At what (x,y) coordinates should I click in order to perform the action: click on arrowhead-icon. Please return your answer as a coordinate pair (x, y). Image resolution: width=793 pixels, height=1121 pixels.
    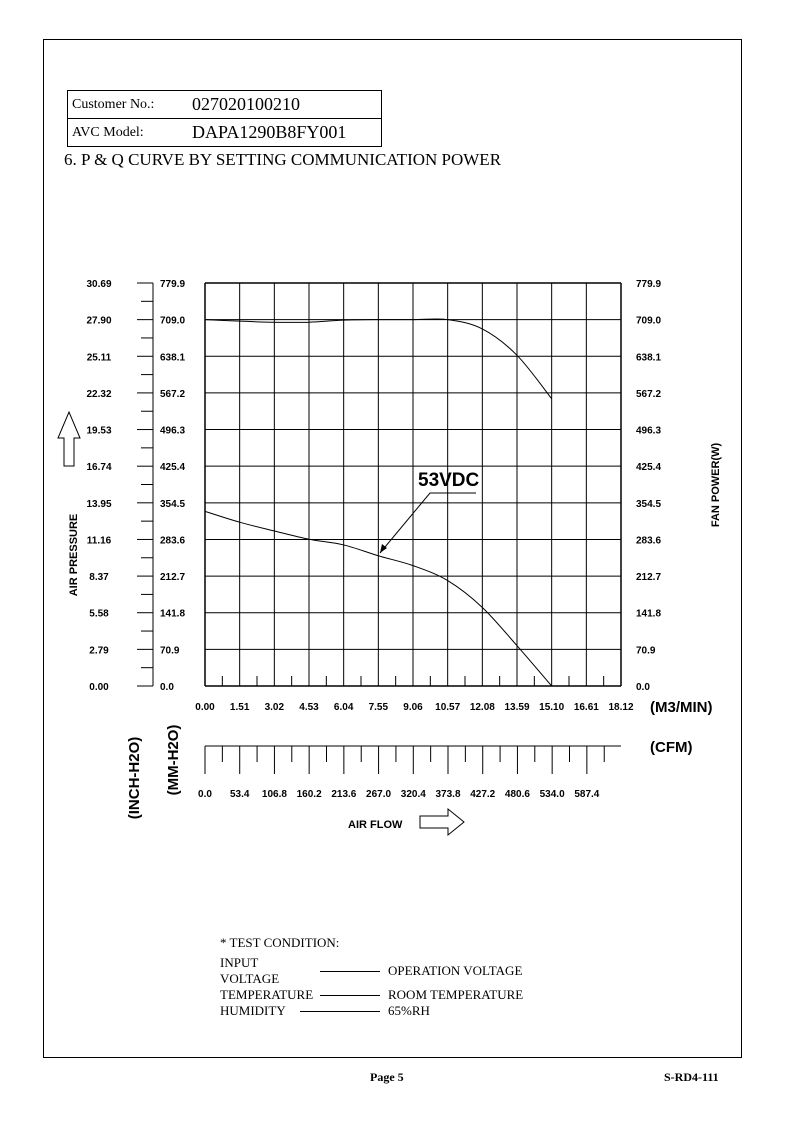
    Looking at the image, I should click on (383, 548).